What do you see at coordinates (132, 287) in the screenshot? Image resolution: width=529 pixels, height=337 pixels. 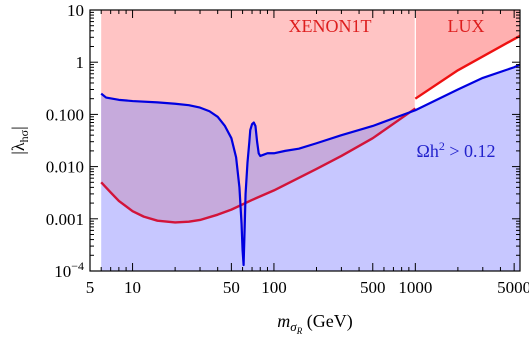 I see `x-tick-label: 10` at bounding box center [132, 287].